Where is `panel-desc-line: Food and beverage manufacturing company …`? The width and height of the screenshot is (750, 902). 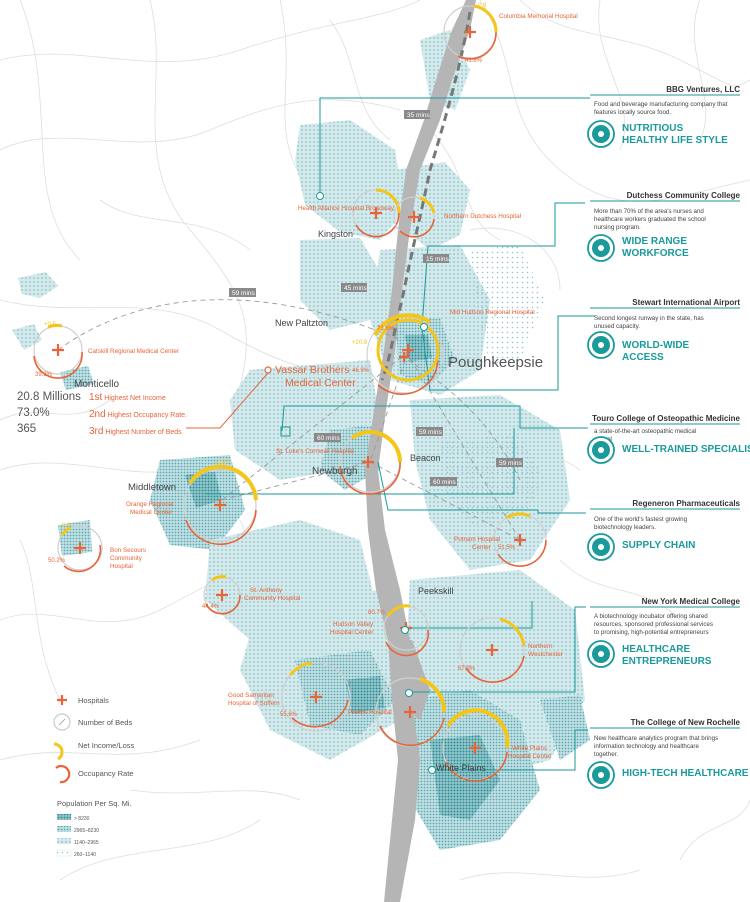
panel-desc-line: Food and beverage manufacturing company … is located at coordinates (661, 104).